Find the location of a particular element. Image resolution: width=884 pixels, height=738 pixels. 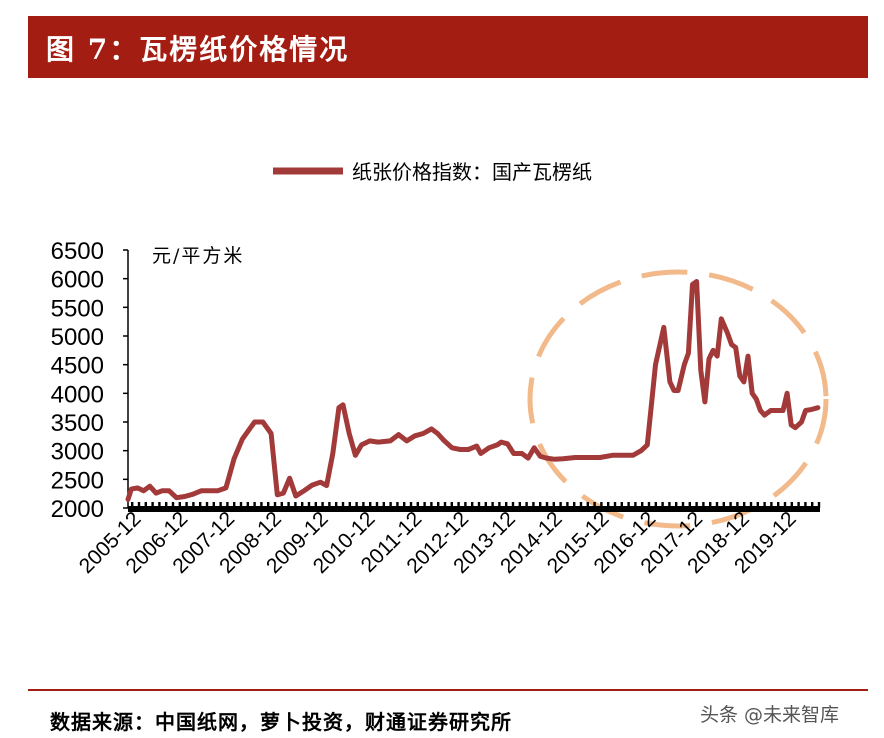

y-tick-label: 4500 is located at coordinates (77, 366).